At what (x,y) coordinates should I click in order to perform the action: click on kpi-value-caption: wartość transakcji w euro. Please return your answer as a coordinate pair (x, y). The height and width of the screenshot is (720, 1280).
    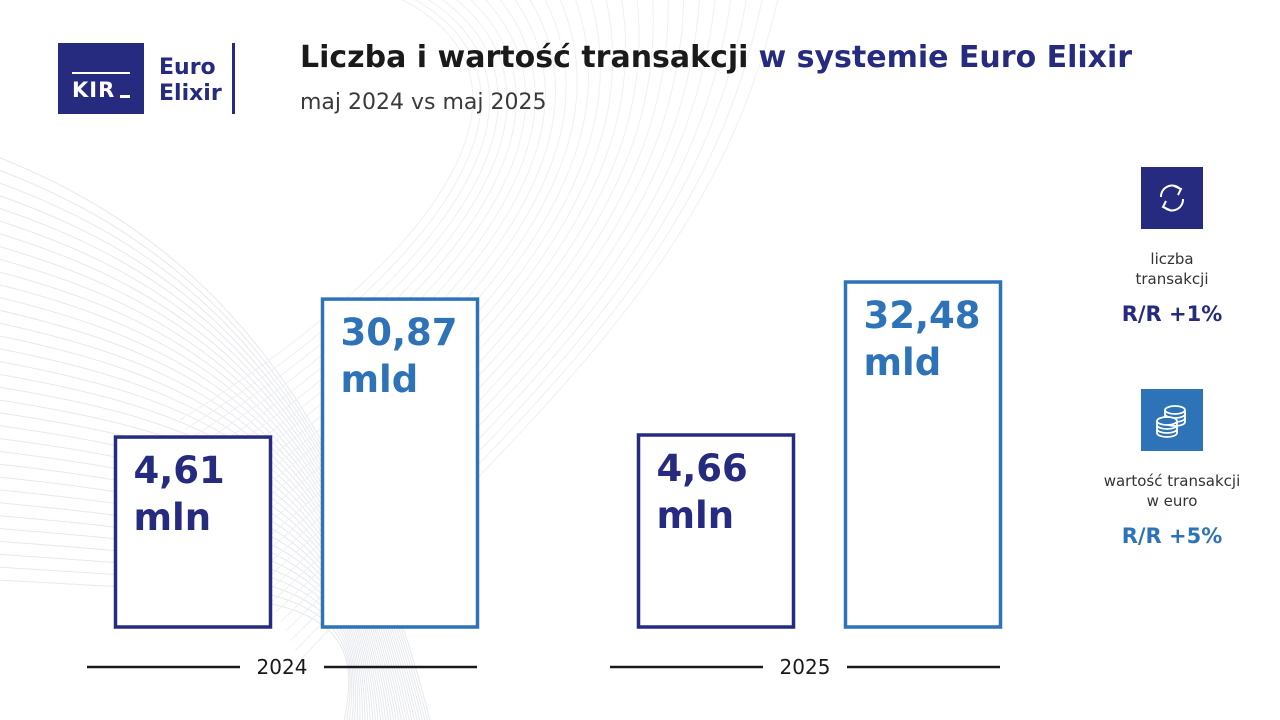
    Looking at the image, I should click on (1172, 491).